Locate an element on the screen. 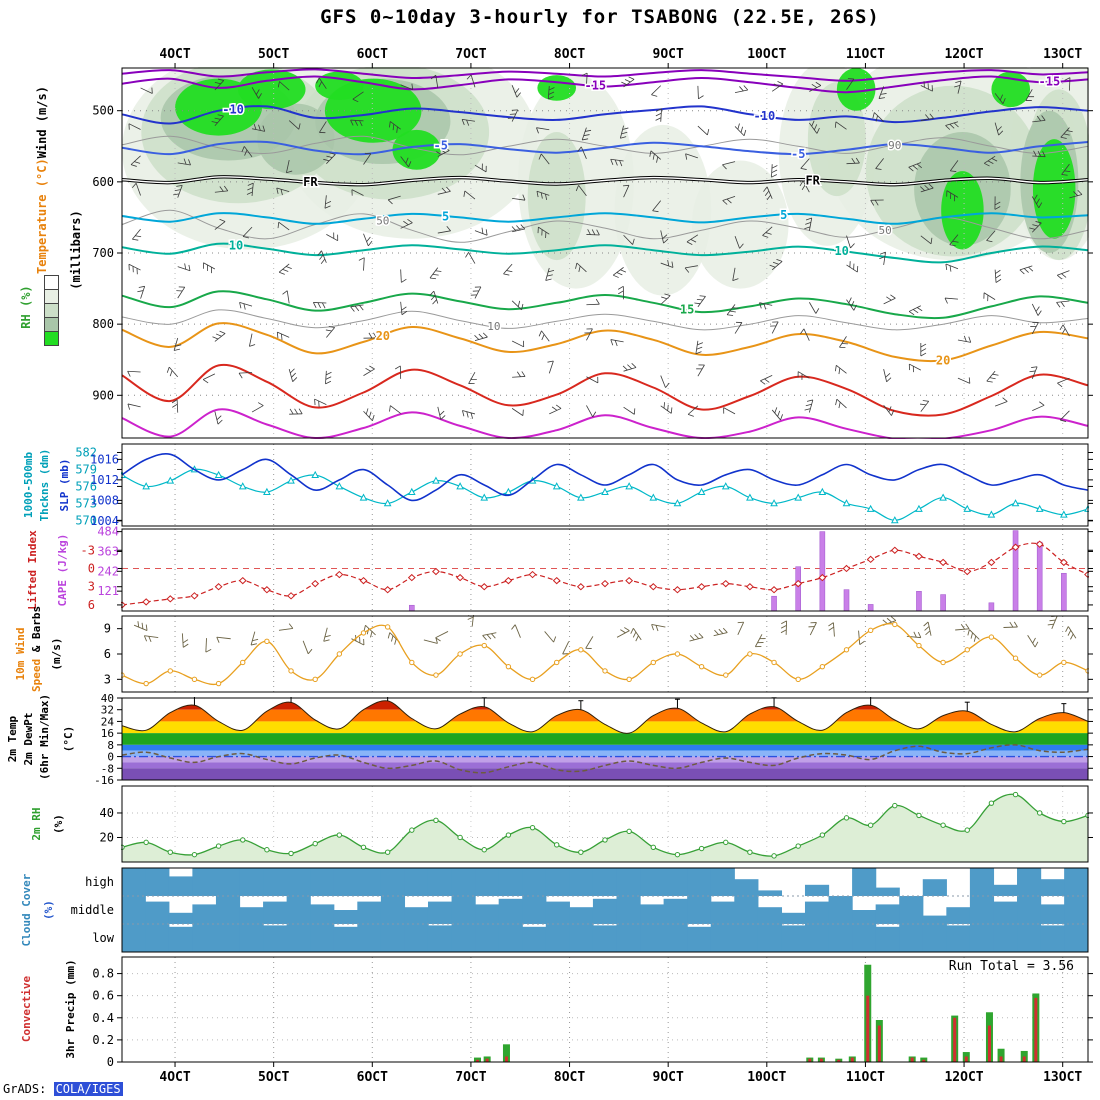 The width and height of the screenshot is (1100, 1100). grads-org-badge: COLA/IGES is located at coordinates (88, 1089).